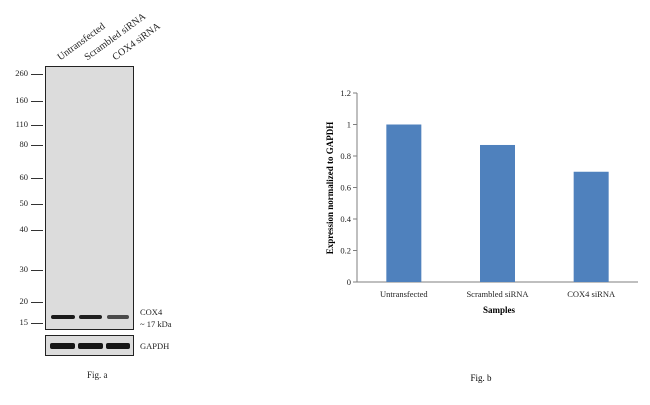 The width and height of the screenshot is (650, 405). Describe the element at coordinates (24, 229) in the screenshot. I see `mw-label-40: 40` at that location.